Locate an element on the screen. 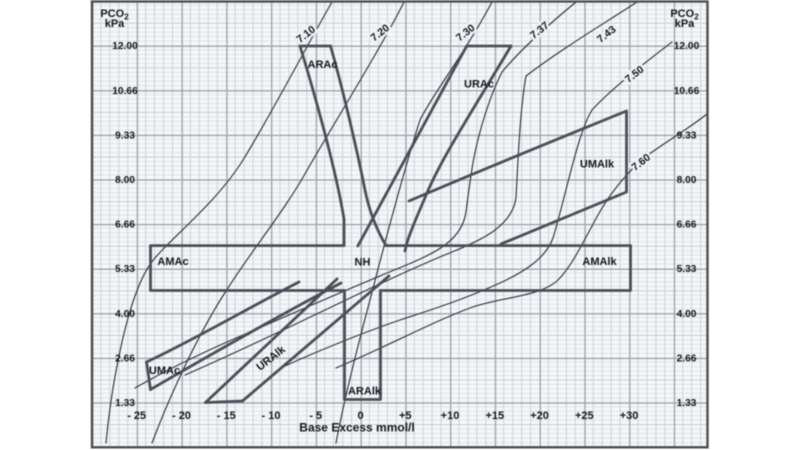 The image size is (800, 450). svg-text: UMAlk is located at coordinates (597, 165).